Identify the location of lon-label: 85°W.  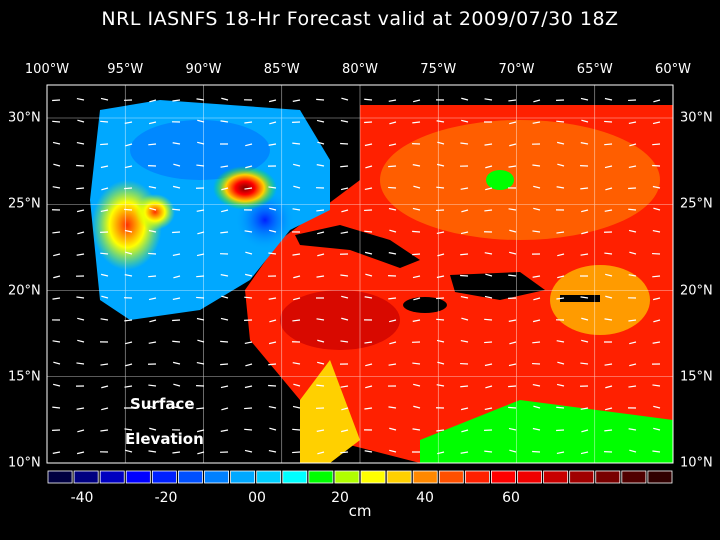
(281, 69).